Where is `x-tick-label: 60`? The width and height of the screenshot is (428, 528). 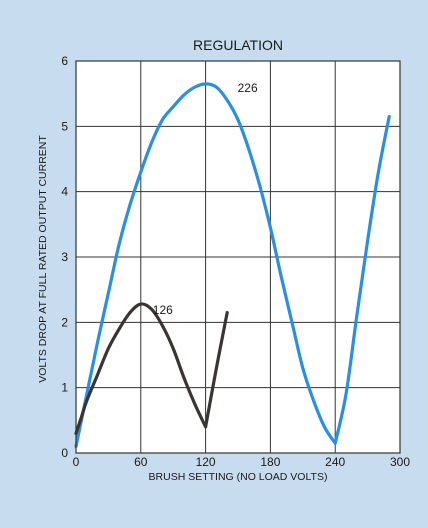
x-tick-label: 60 is located at coordinates (141, 462).